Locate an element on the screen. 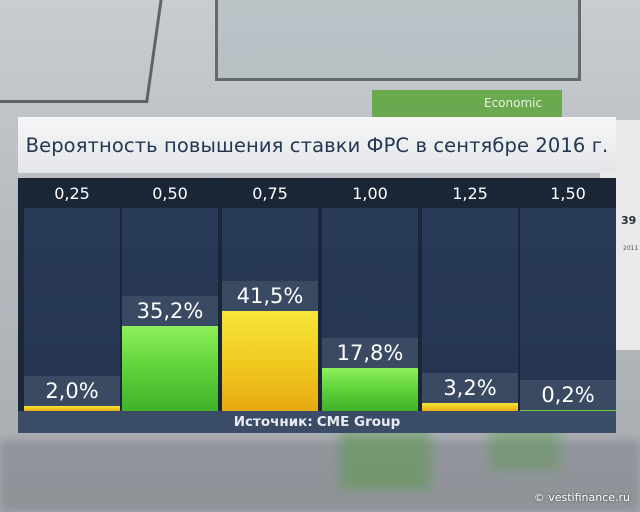 The height and width of the screenshot is (512, 640). source-value: CME Group is located at coordinates (358, 422).